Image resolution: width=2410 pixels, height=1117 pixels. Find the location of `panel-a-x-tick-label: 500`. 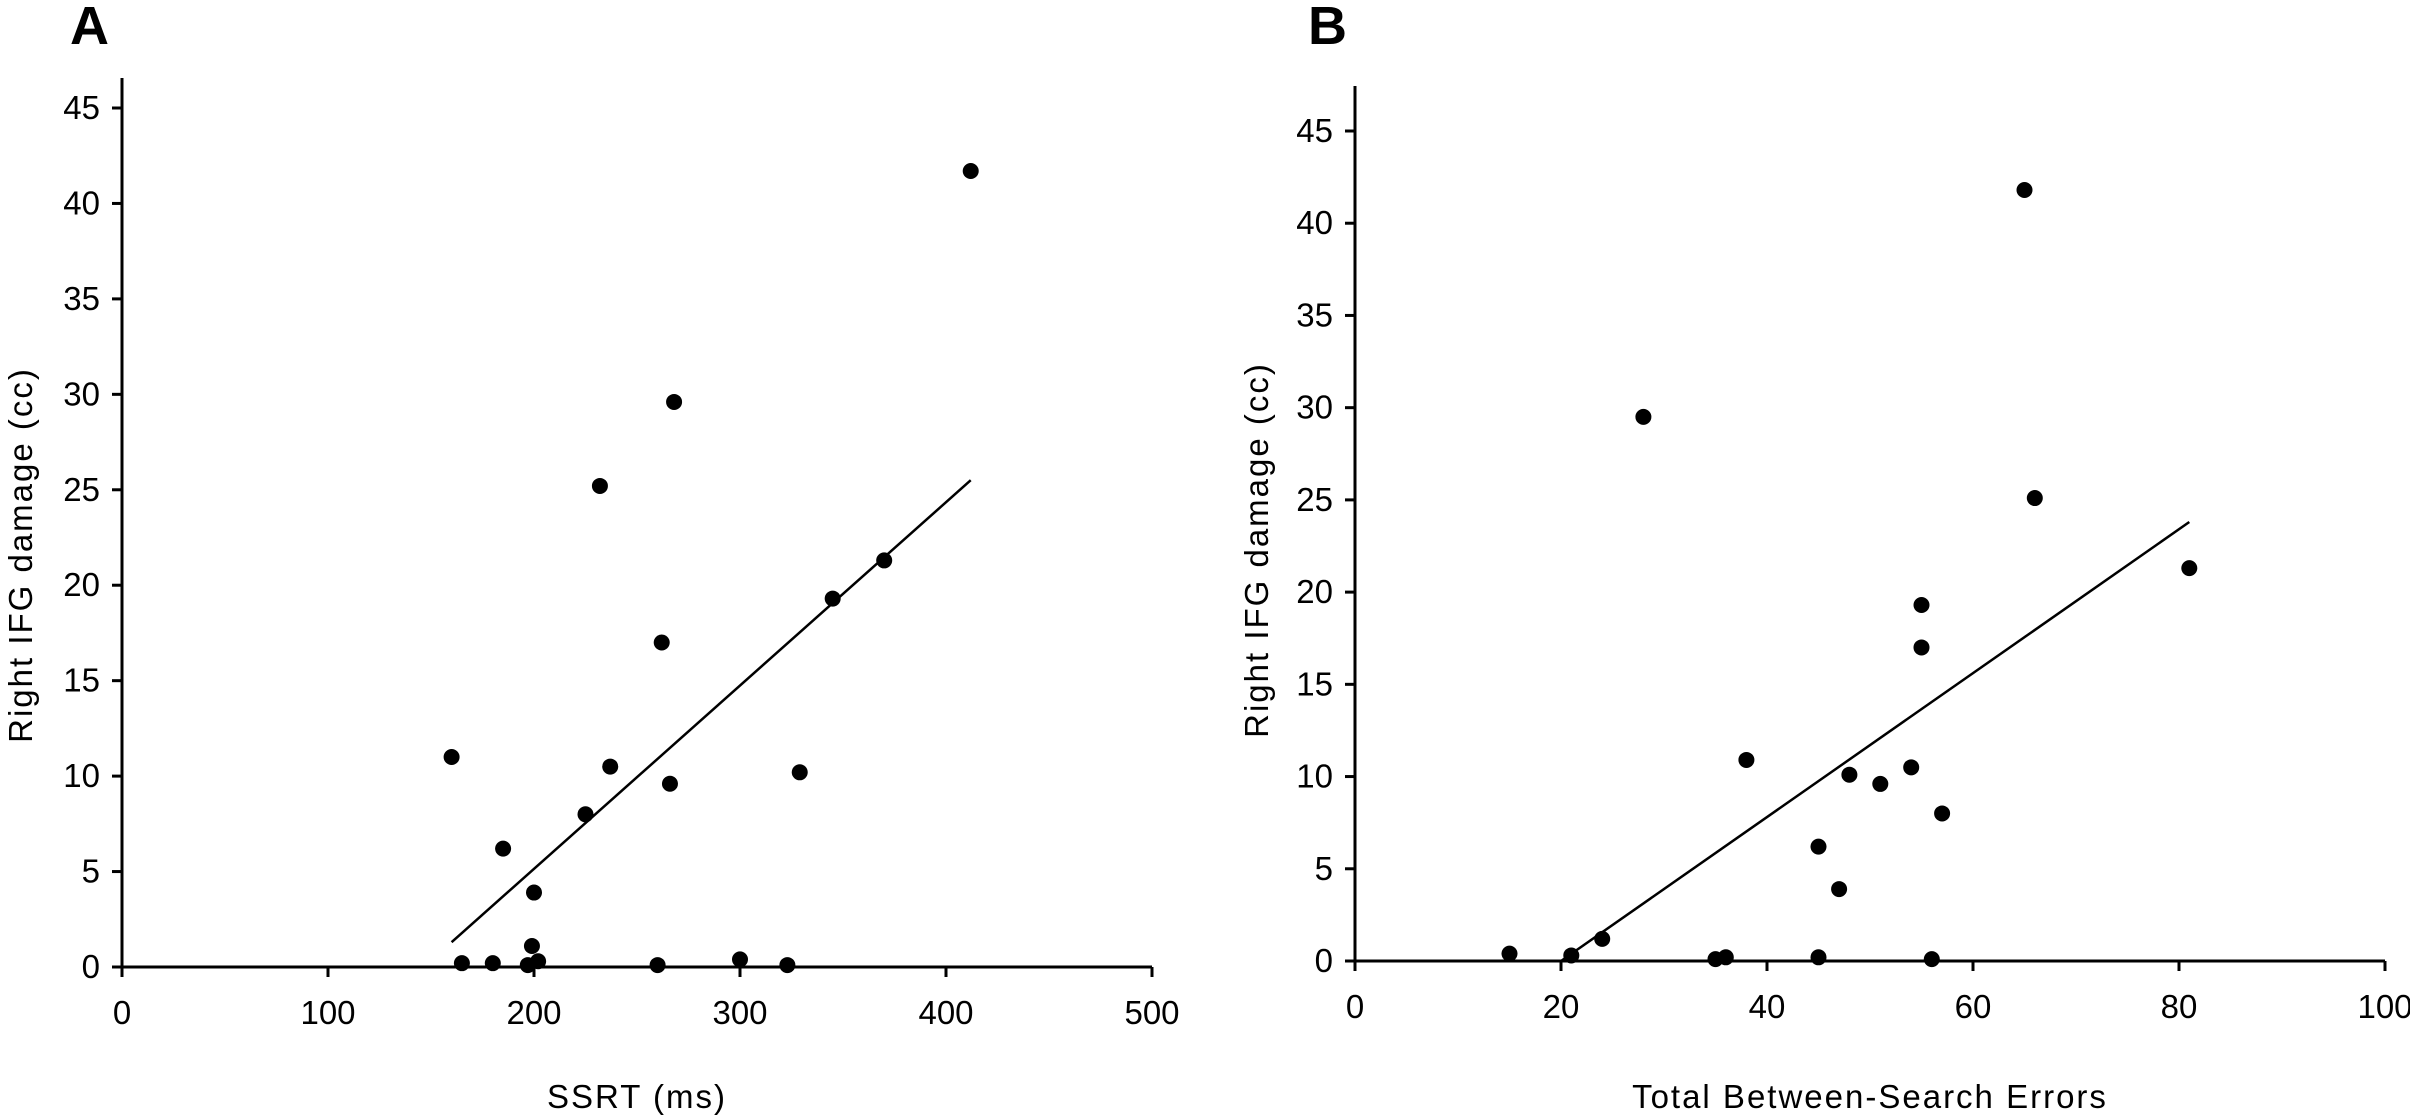

panel-a-x-tick-label: 500 is located at coordinates (1151, 1012).